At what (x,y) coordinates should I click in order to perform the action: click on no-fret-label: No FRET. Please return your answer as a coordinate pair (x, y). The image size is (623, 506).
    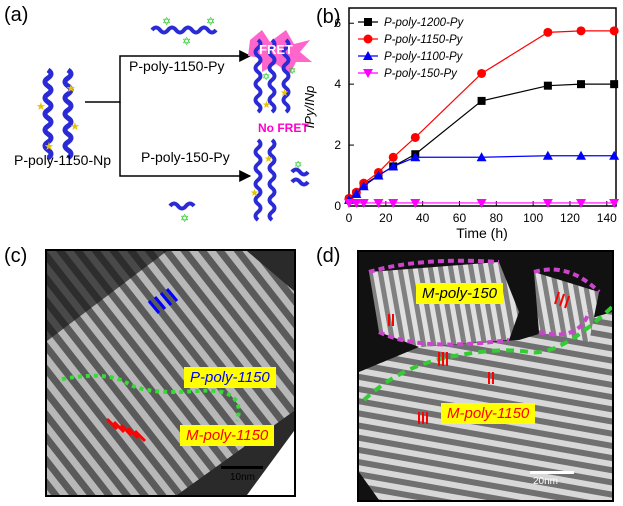
    Looking at the image, I should click on (283, 128).